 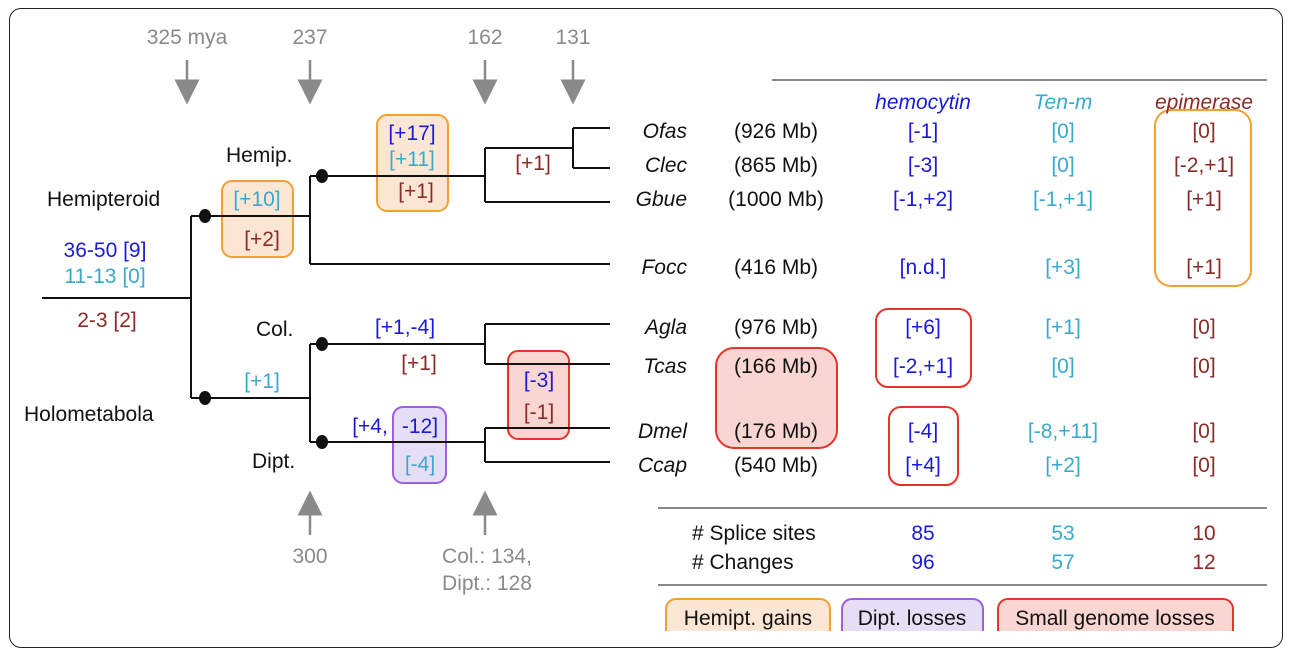 I want to click on root-counts: 36-50 [9] 11-13 [0] 2-3 [2], so click(x=105, y=285).